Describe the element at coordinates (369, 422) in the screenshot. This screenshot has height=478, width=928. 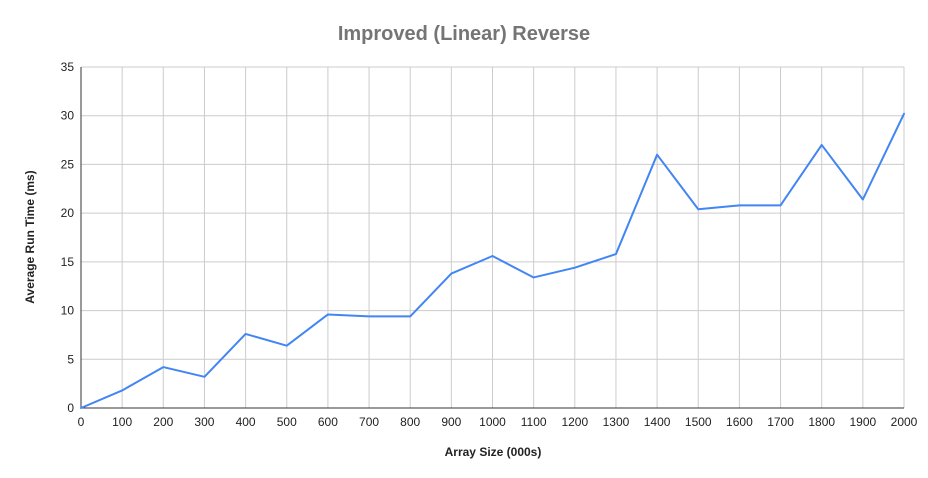
I see `x-tick-label: 700` at that location.